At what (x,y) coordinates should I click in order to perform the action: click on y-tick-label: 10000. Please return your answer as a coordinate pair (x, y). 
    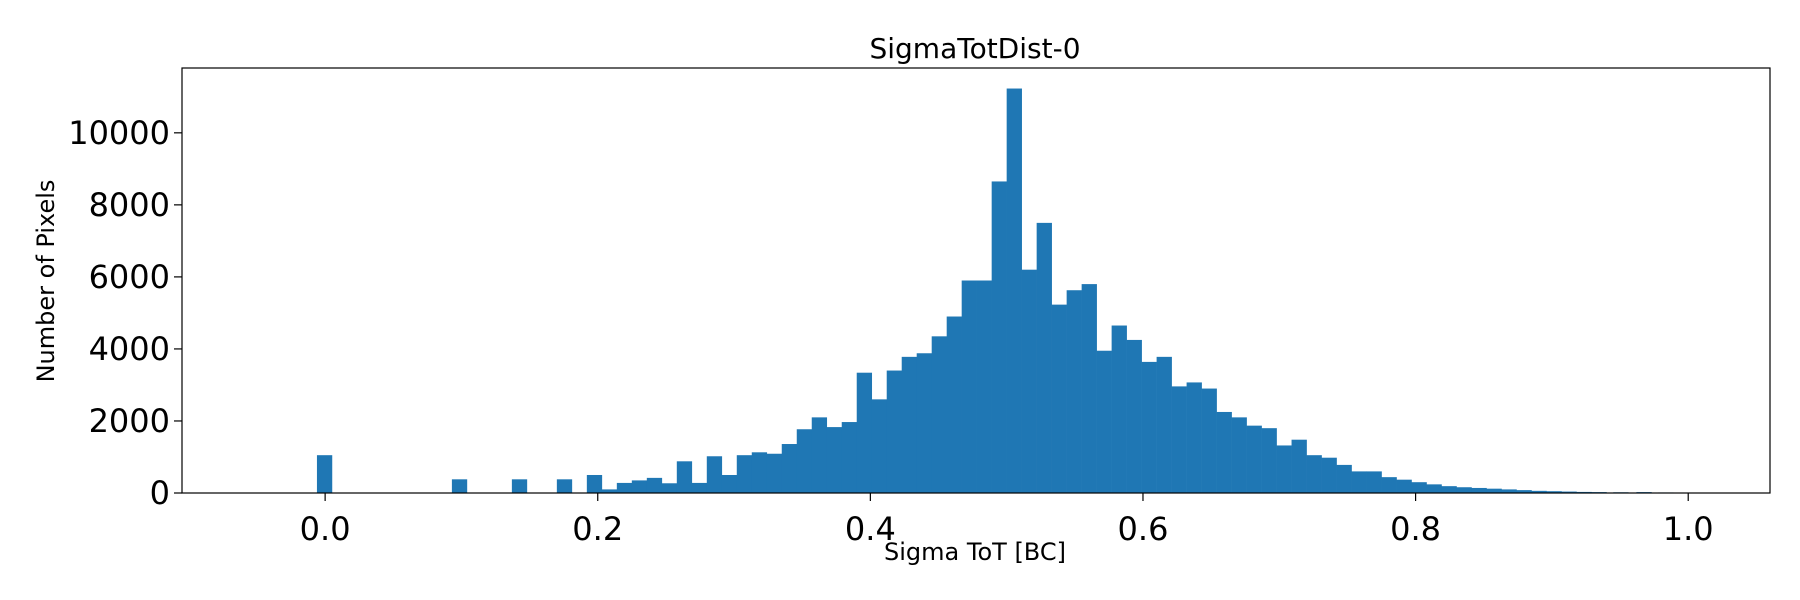
    Looking at the image, I should click on (119, 133).